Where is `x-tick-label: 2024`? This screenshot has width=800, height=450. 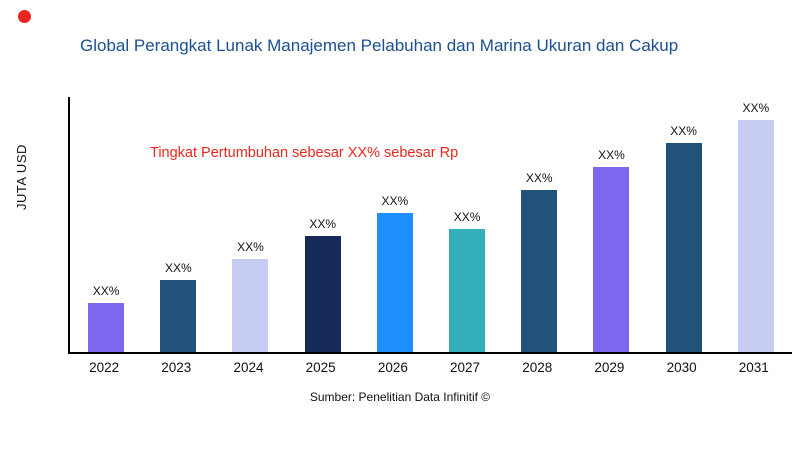 x-tick-label: 2024 is located at coordinates (248, 367).